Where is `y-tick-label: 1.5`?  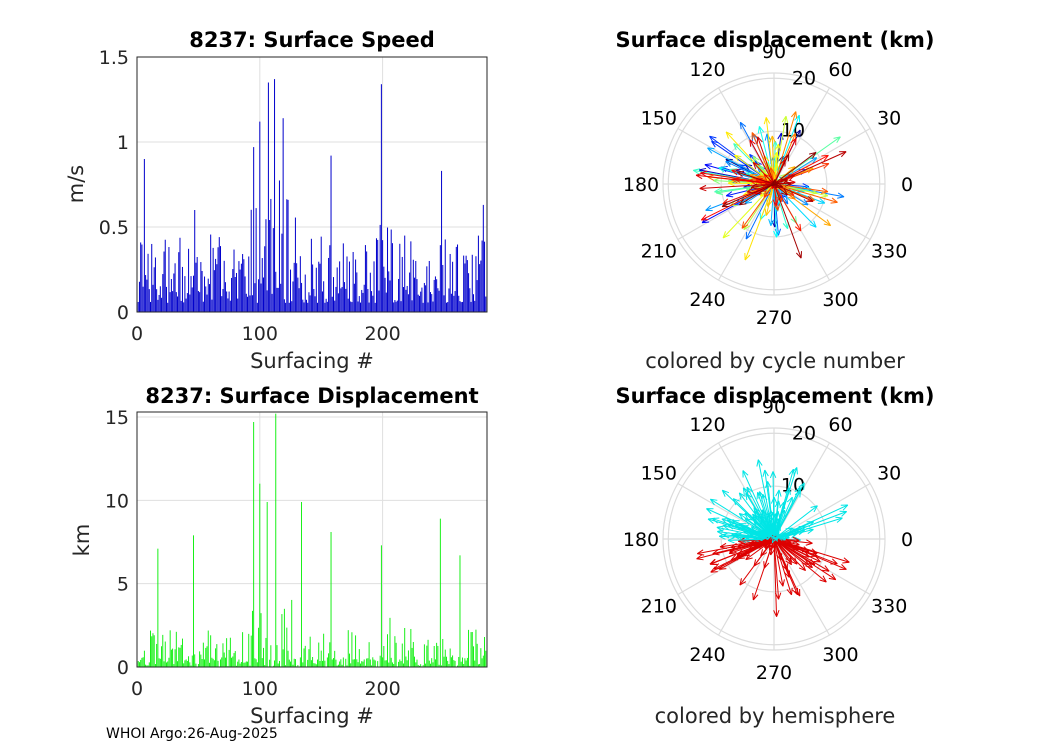
y-tick-label: 1.5 is located at coordinates (114, 58).